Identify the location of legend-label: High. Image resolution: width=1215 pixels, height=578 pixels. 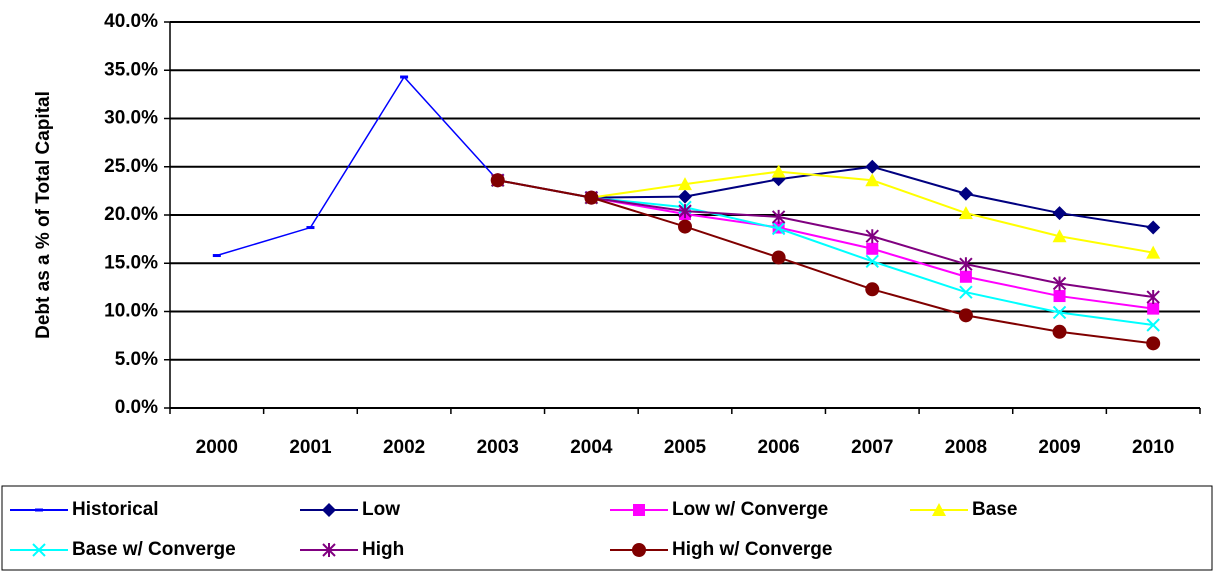
(383, 549).